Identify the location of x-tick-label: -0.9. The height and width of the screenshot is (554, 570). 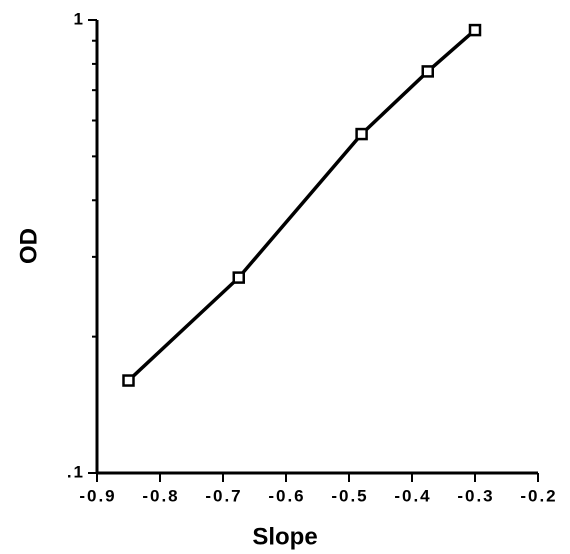
(97, 495).